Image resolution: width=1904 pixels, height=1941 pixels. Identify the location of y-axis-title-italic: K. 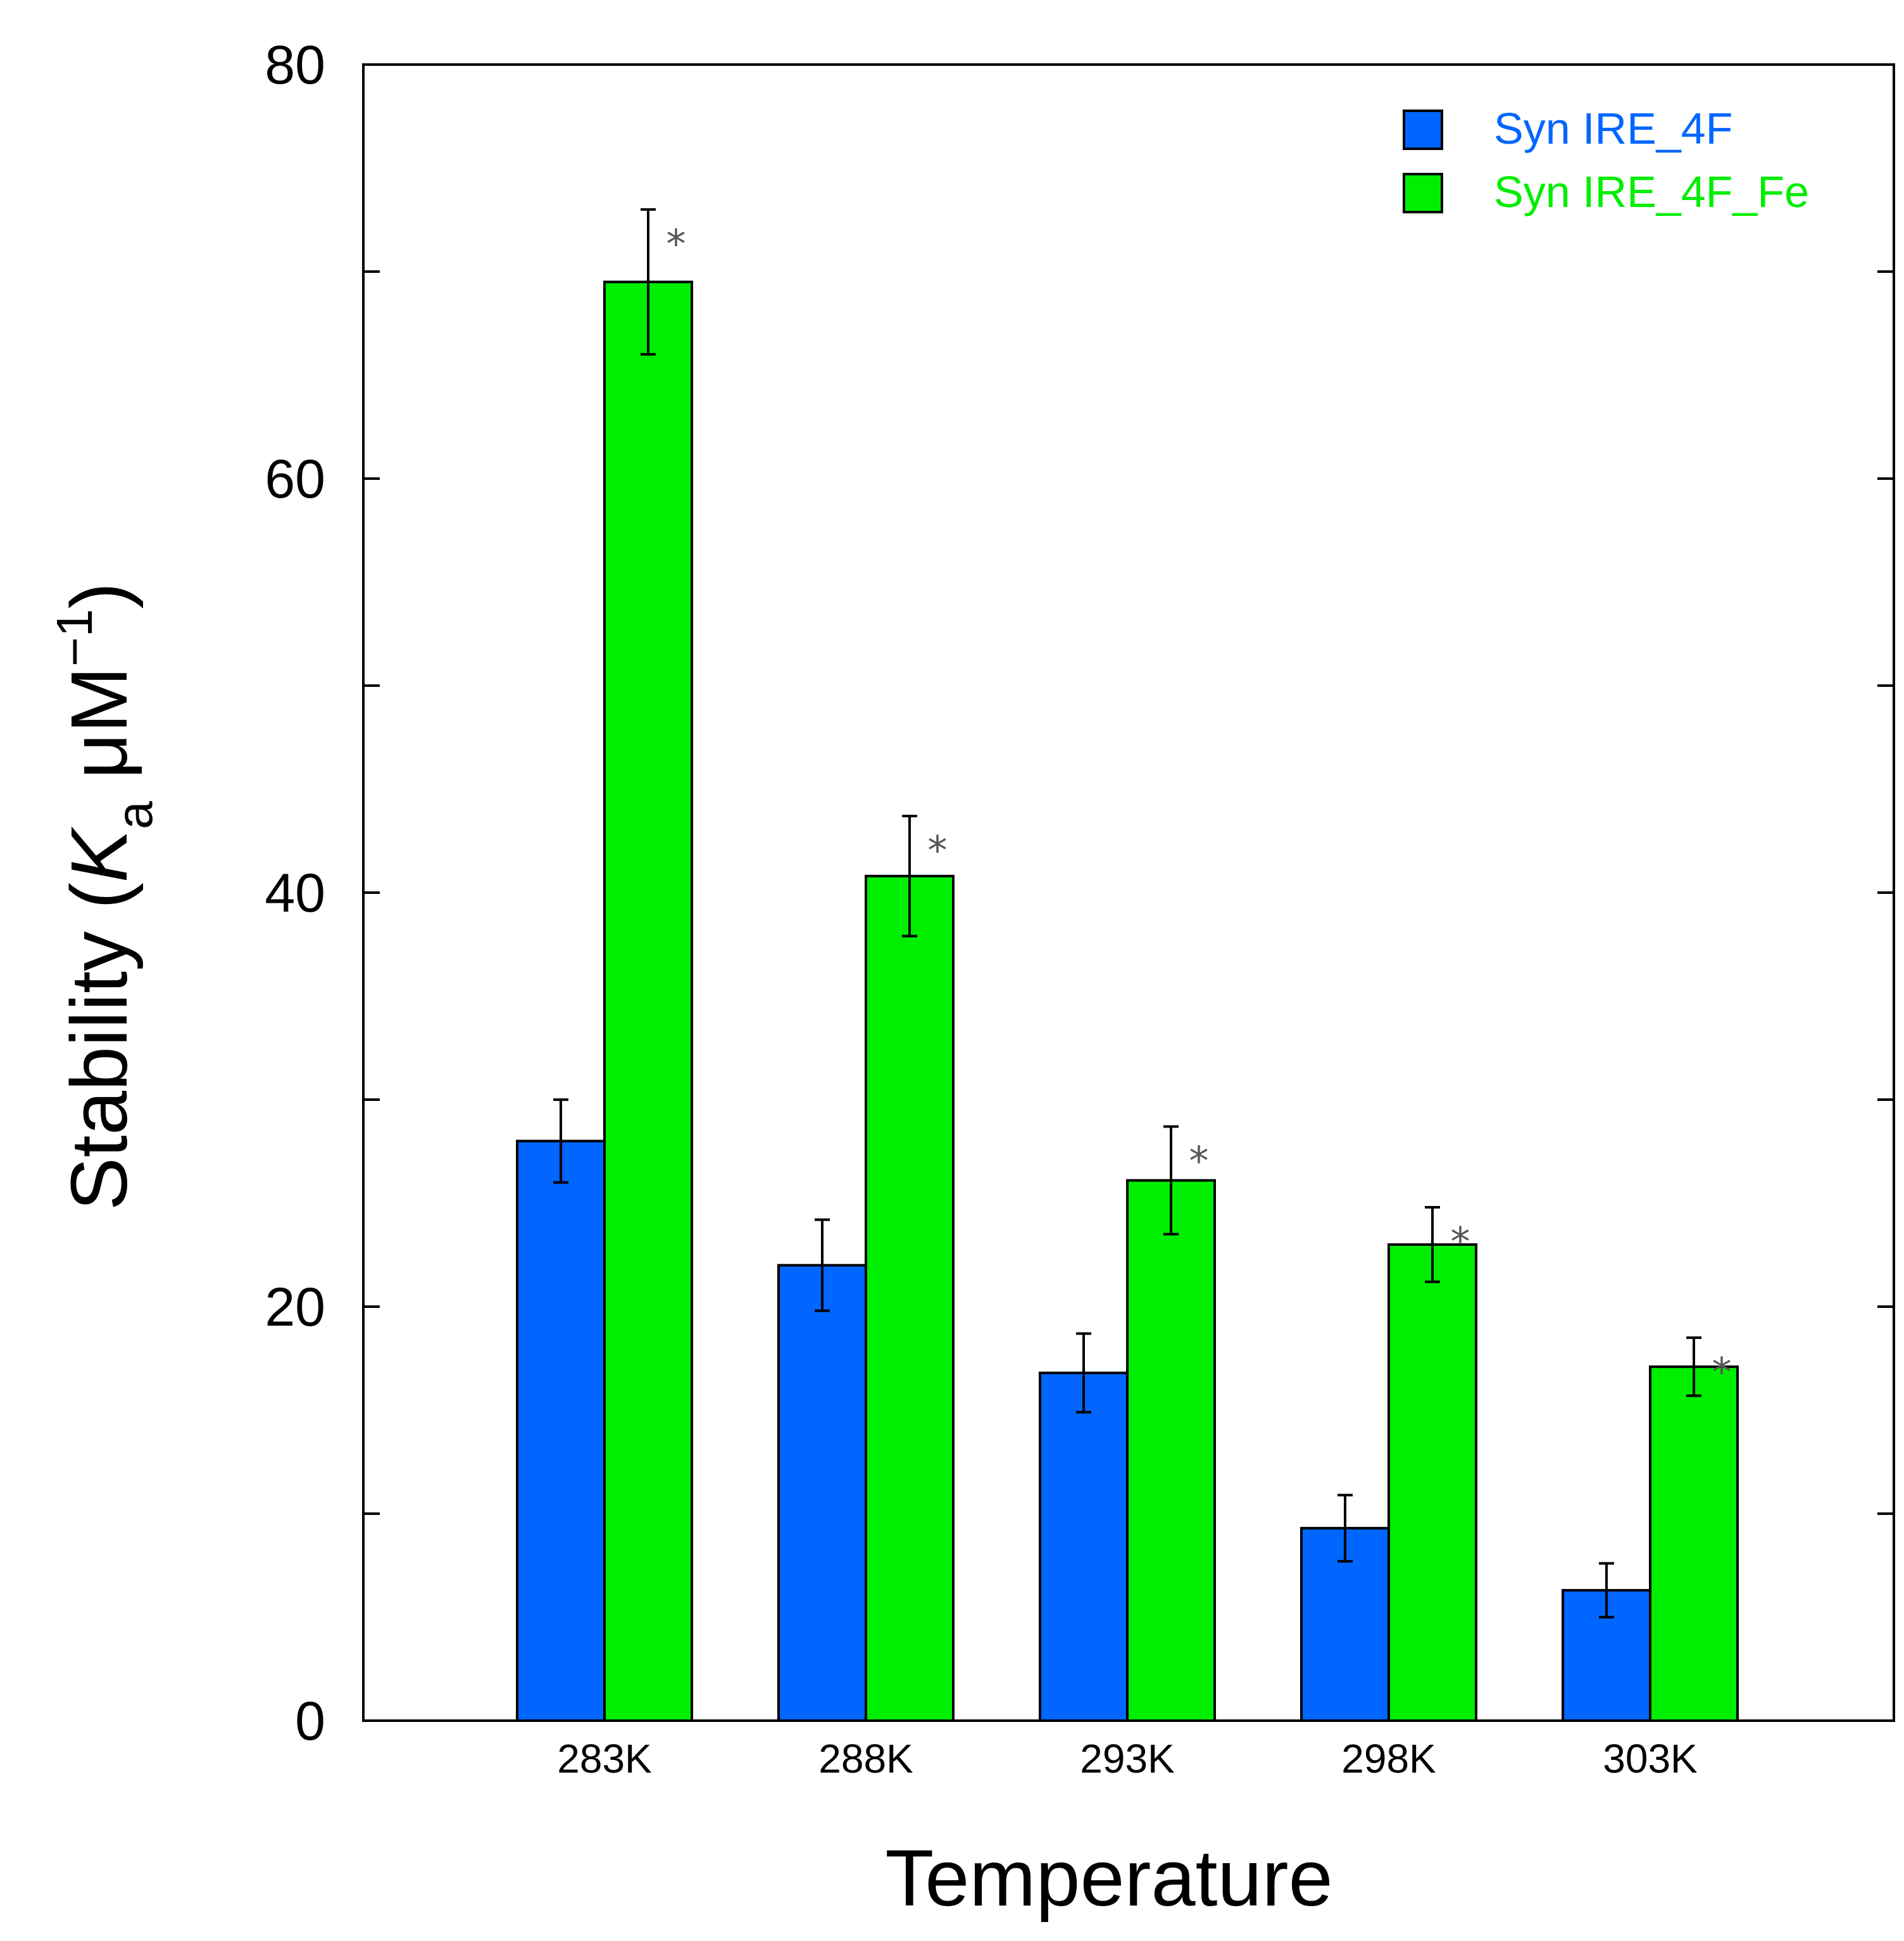
(99, 854).